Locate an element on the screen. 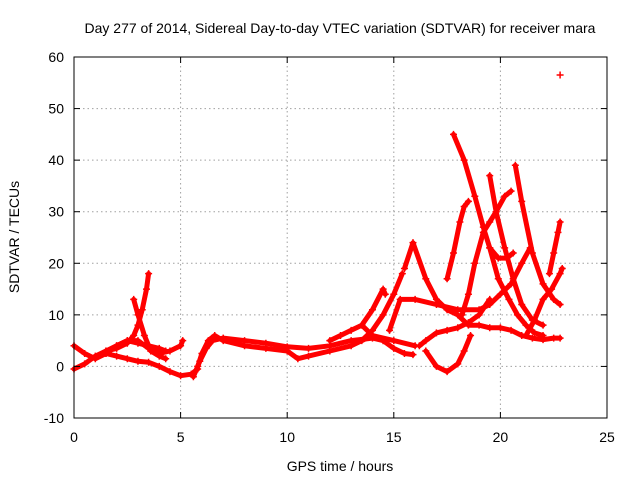 The image size is (640, 480). y-tick-label: 20 is located at coordinates (56, 263).